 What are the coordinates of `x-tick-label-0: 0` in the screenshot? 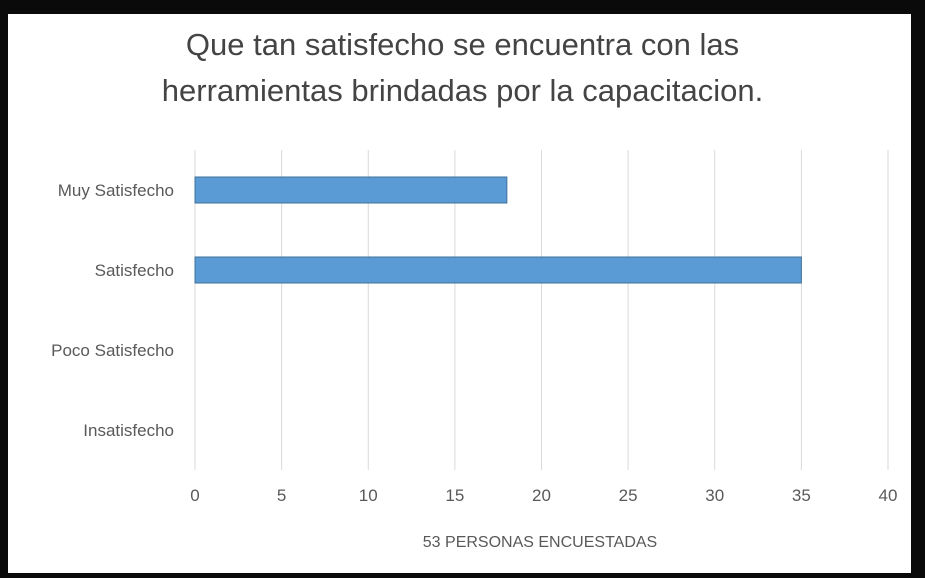 It's located at (194, 495).